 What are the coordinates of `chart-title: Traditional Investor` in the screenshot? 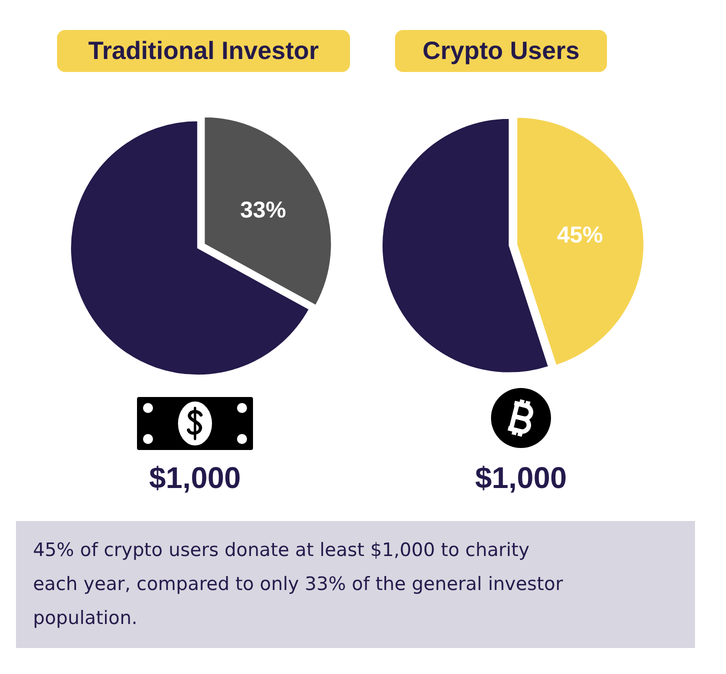 It's located at (203, 51).